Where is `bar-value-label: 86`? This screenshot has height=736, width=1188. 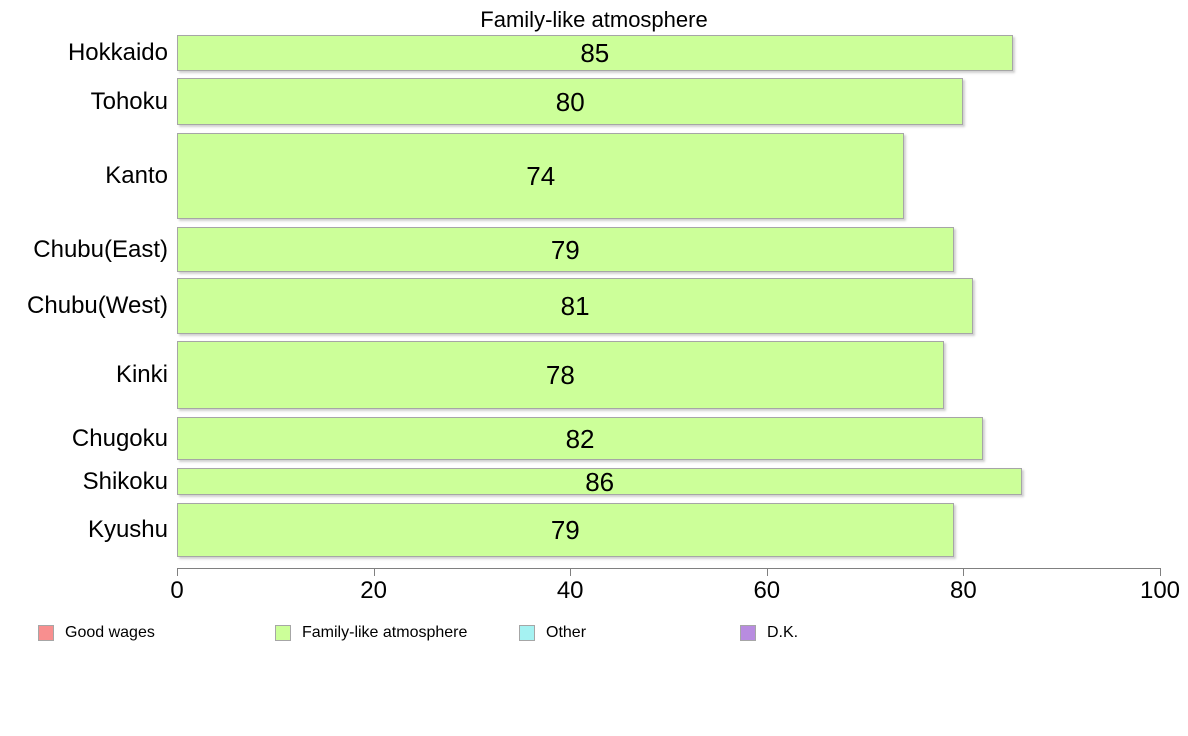
bar-value-label: 86 is located at coordinates (600, 481).